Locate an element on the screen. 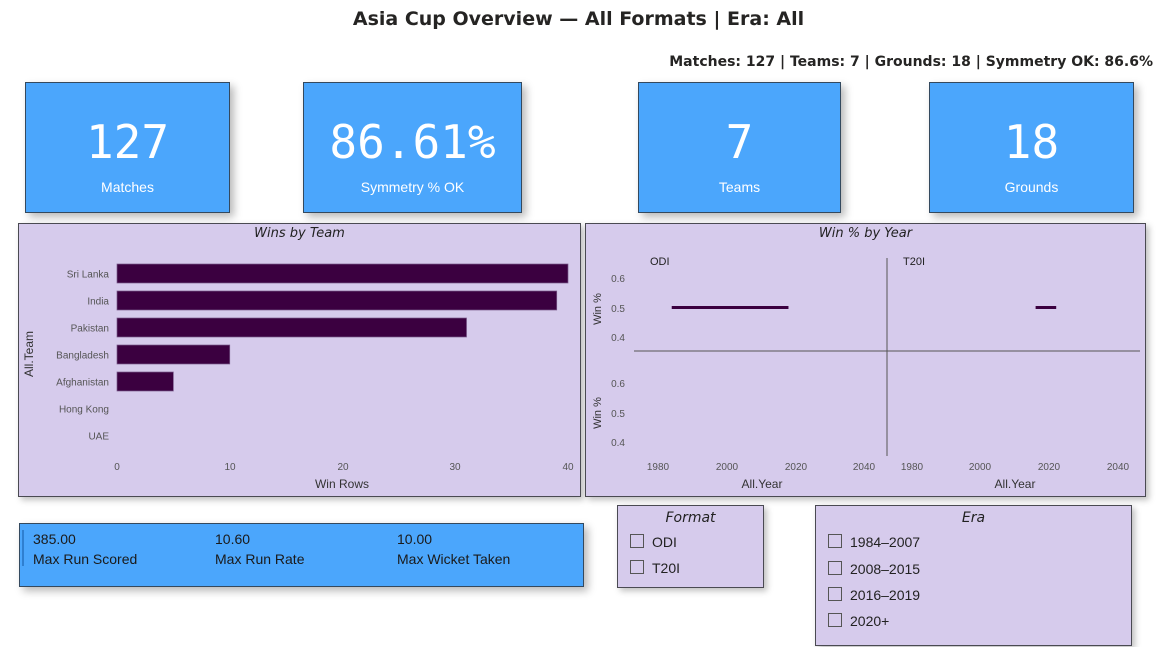 The height and width of the screenshot is (647, 1157). bar-afghanistan is located at coordinates (145, 381).